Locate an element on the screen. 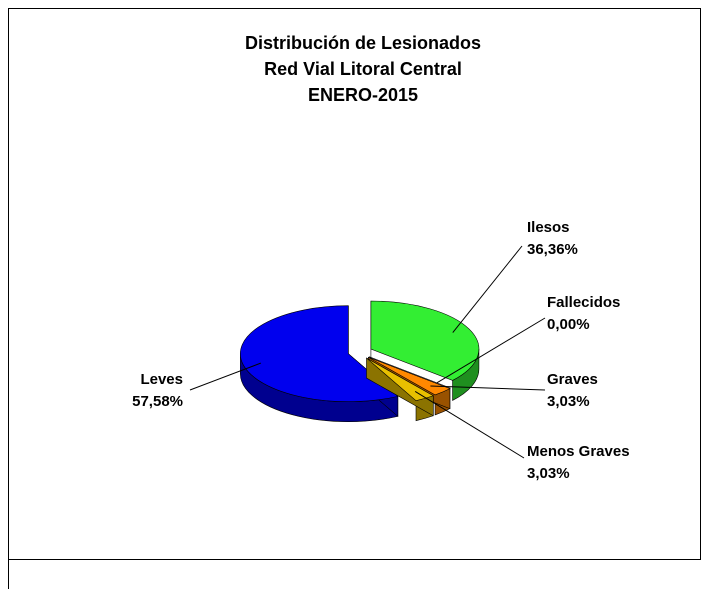  chart-title: ENERO-2015 is located at coordinates (363, 95).